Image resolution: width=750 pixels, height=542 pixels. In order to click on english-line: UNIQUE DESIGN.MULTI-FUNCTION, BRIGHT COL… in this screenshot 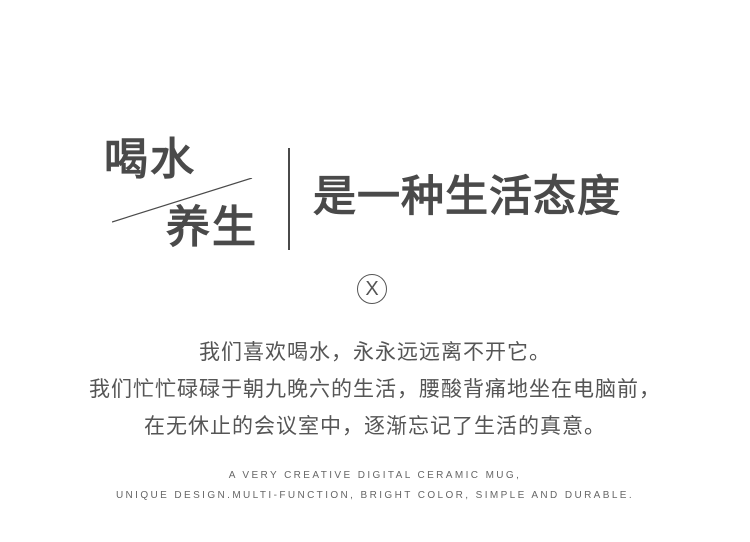, I will do `click(375, 495)`.